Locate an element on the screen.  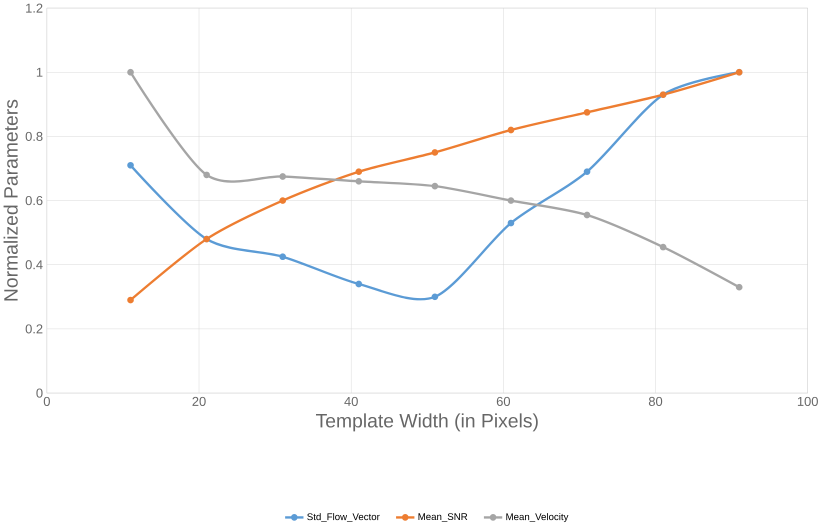
y-tick-label: 1.2 is located at coordinates (34, 8).